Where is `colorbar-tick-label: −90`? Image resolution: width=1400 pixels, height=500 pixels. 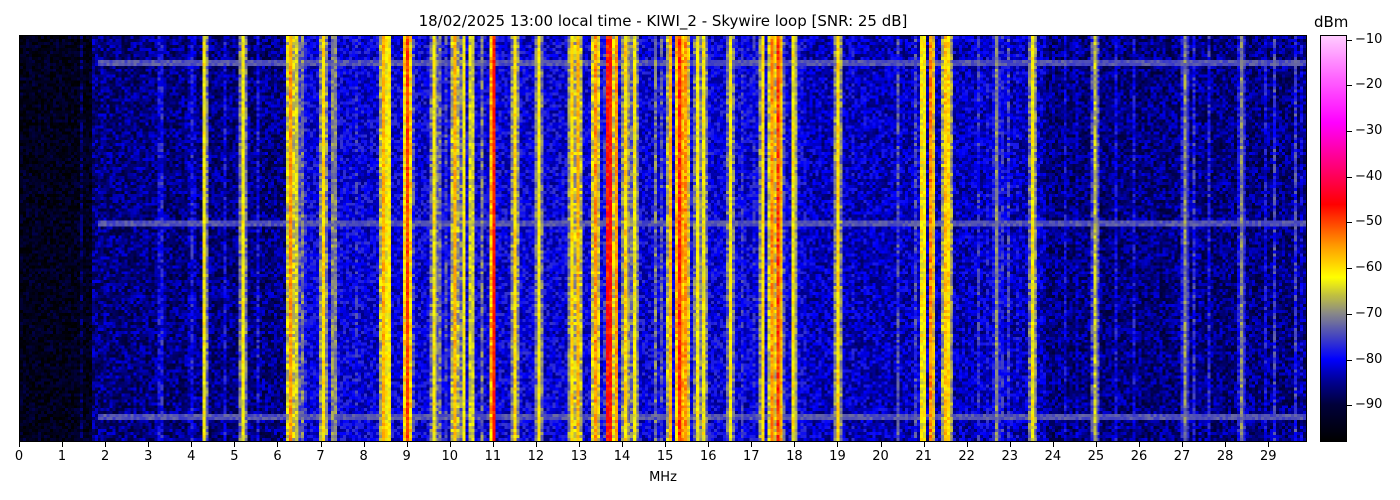
colorbar-tick-label: −90 is located at coordinates (1369, 405).